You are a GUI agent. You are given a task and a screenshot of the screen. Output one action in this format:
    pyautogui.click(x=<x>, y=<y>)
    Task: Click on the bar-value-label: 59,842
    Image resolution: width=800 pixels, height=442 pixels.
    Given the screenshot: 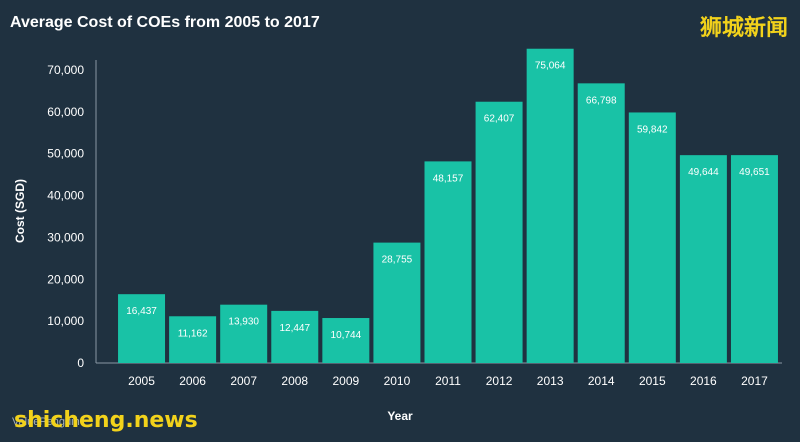 What is the action you would take?
    pyautogui.click(x=652, y=129)
    